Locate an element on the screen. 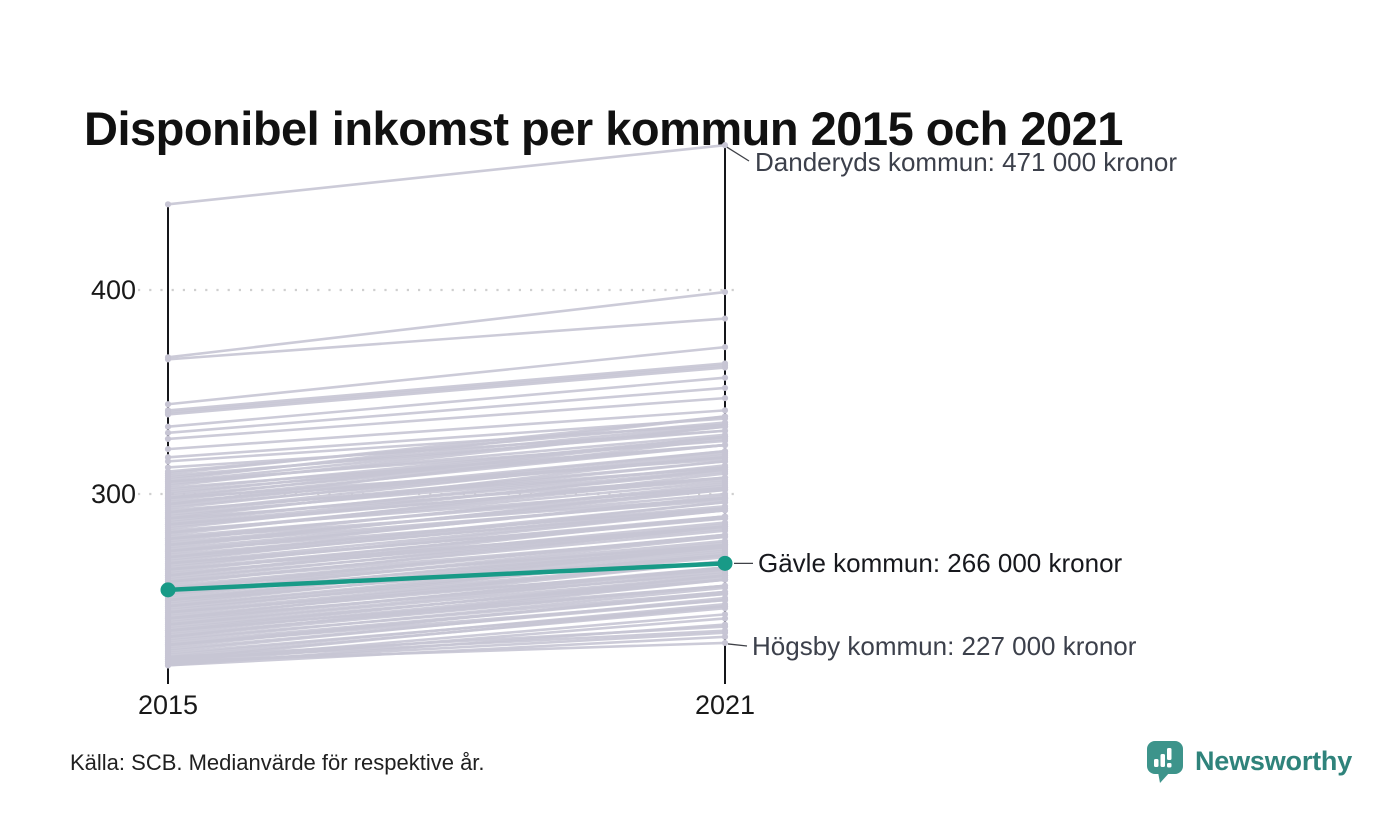 The width and height of the screenshot is (1400, 840). annotation-hogsby: Högsby kommun: 227 000 kronor is located at coordinates (944, 646).